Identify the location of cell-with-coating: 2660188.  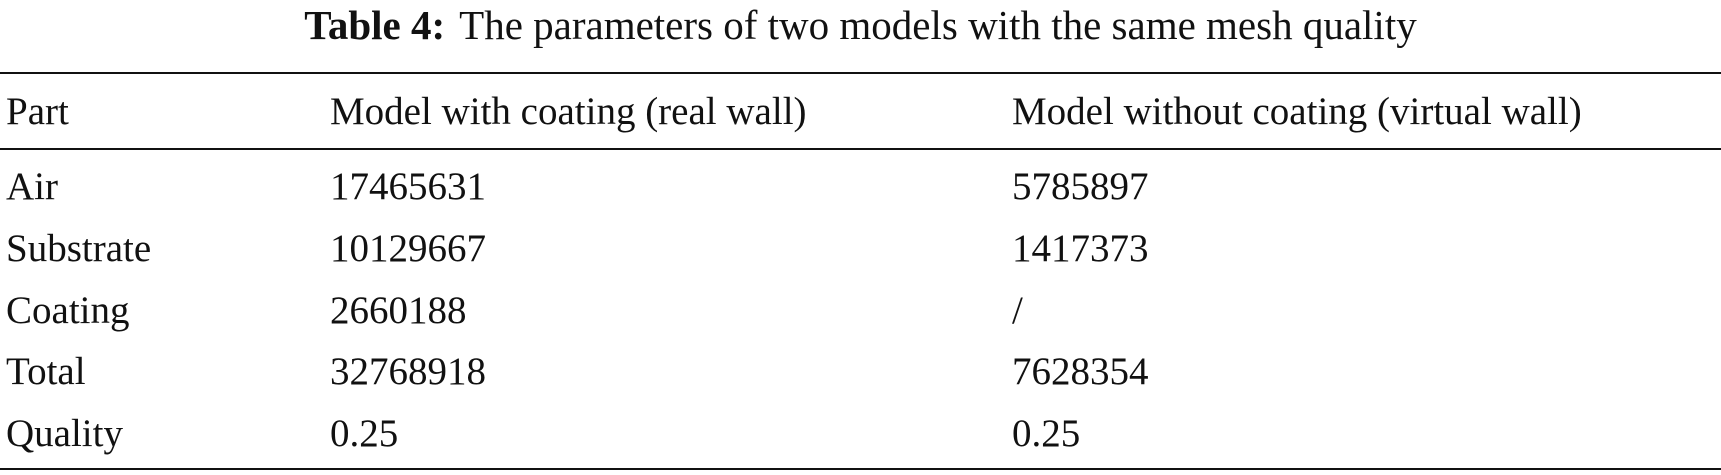
(398, 310).